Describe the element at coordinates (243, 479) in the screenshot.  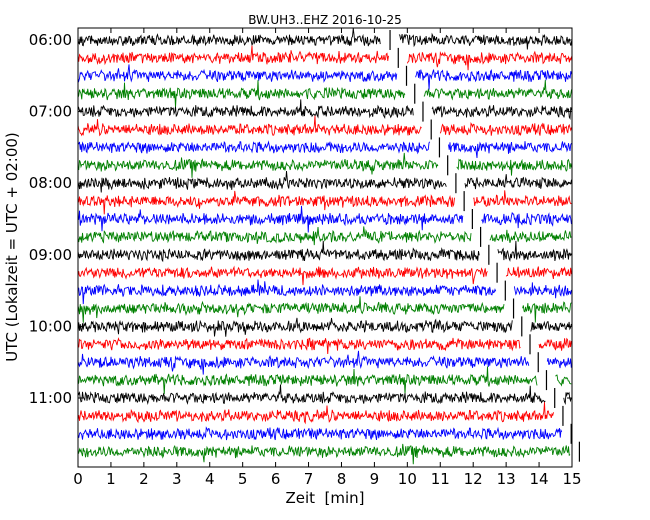
I see `x-tick-label-5: 5` at that location.